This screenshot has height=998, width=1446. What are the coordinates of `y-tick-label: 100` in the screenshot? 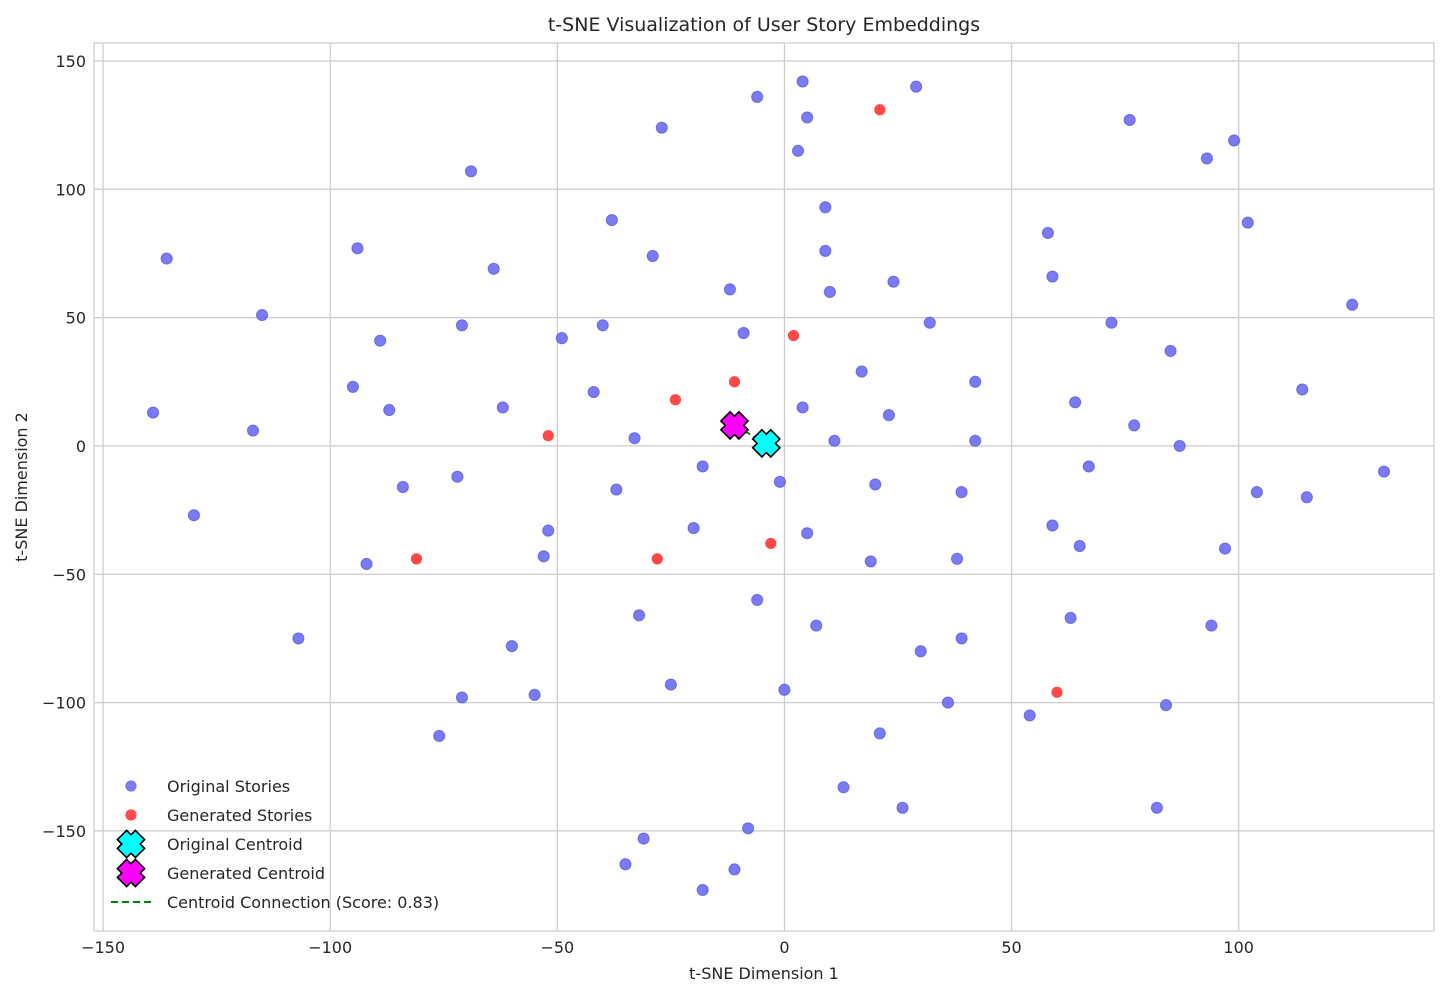 It's located at (70, 189).